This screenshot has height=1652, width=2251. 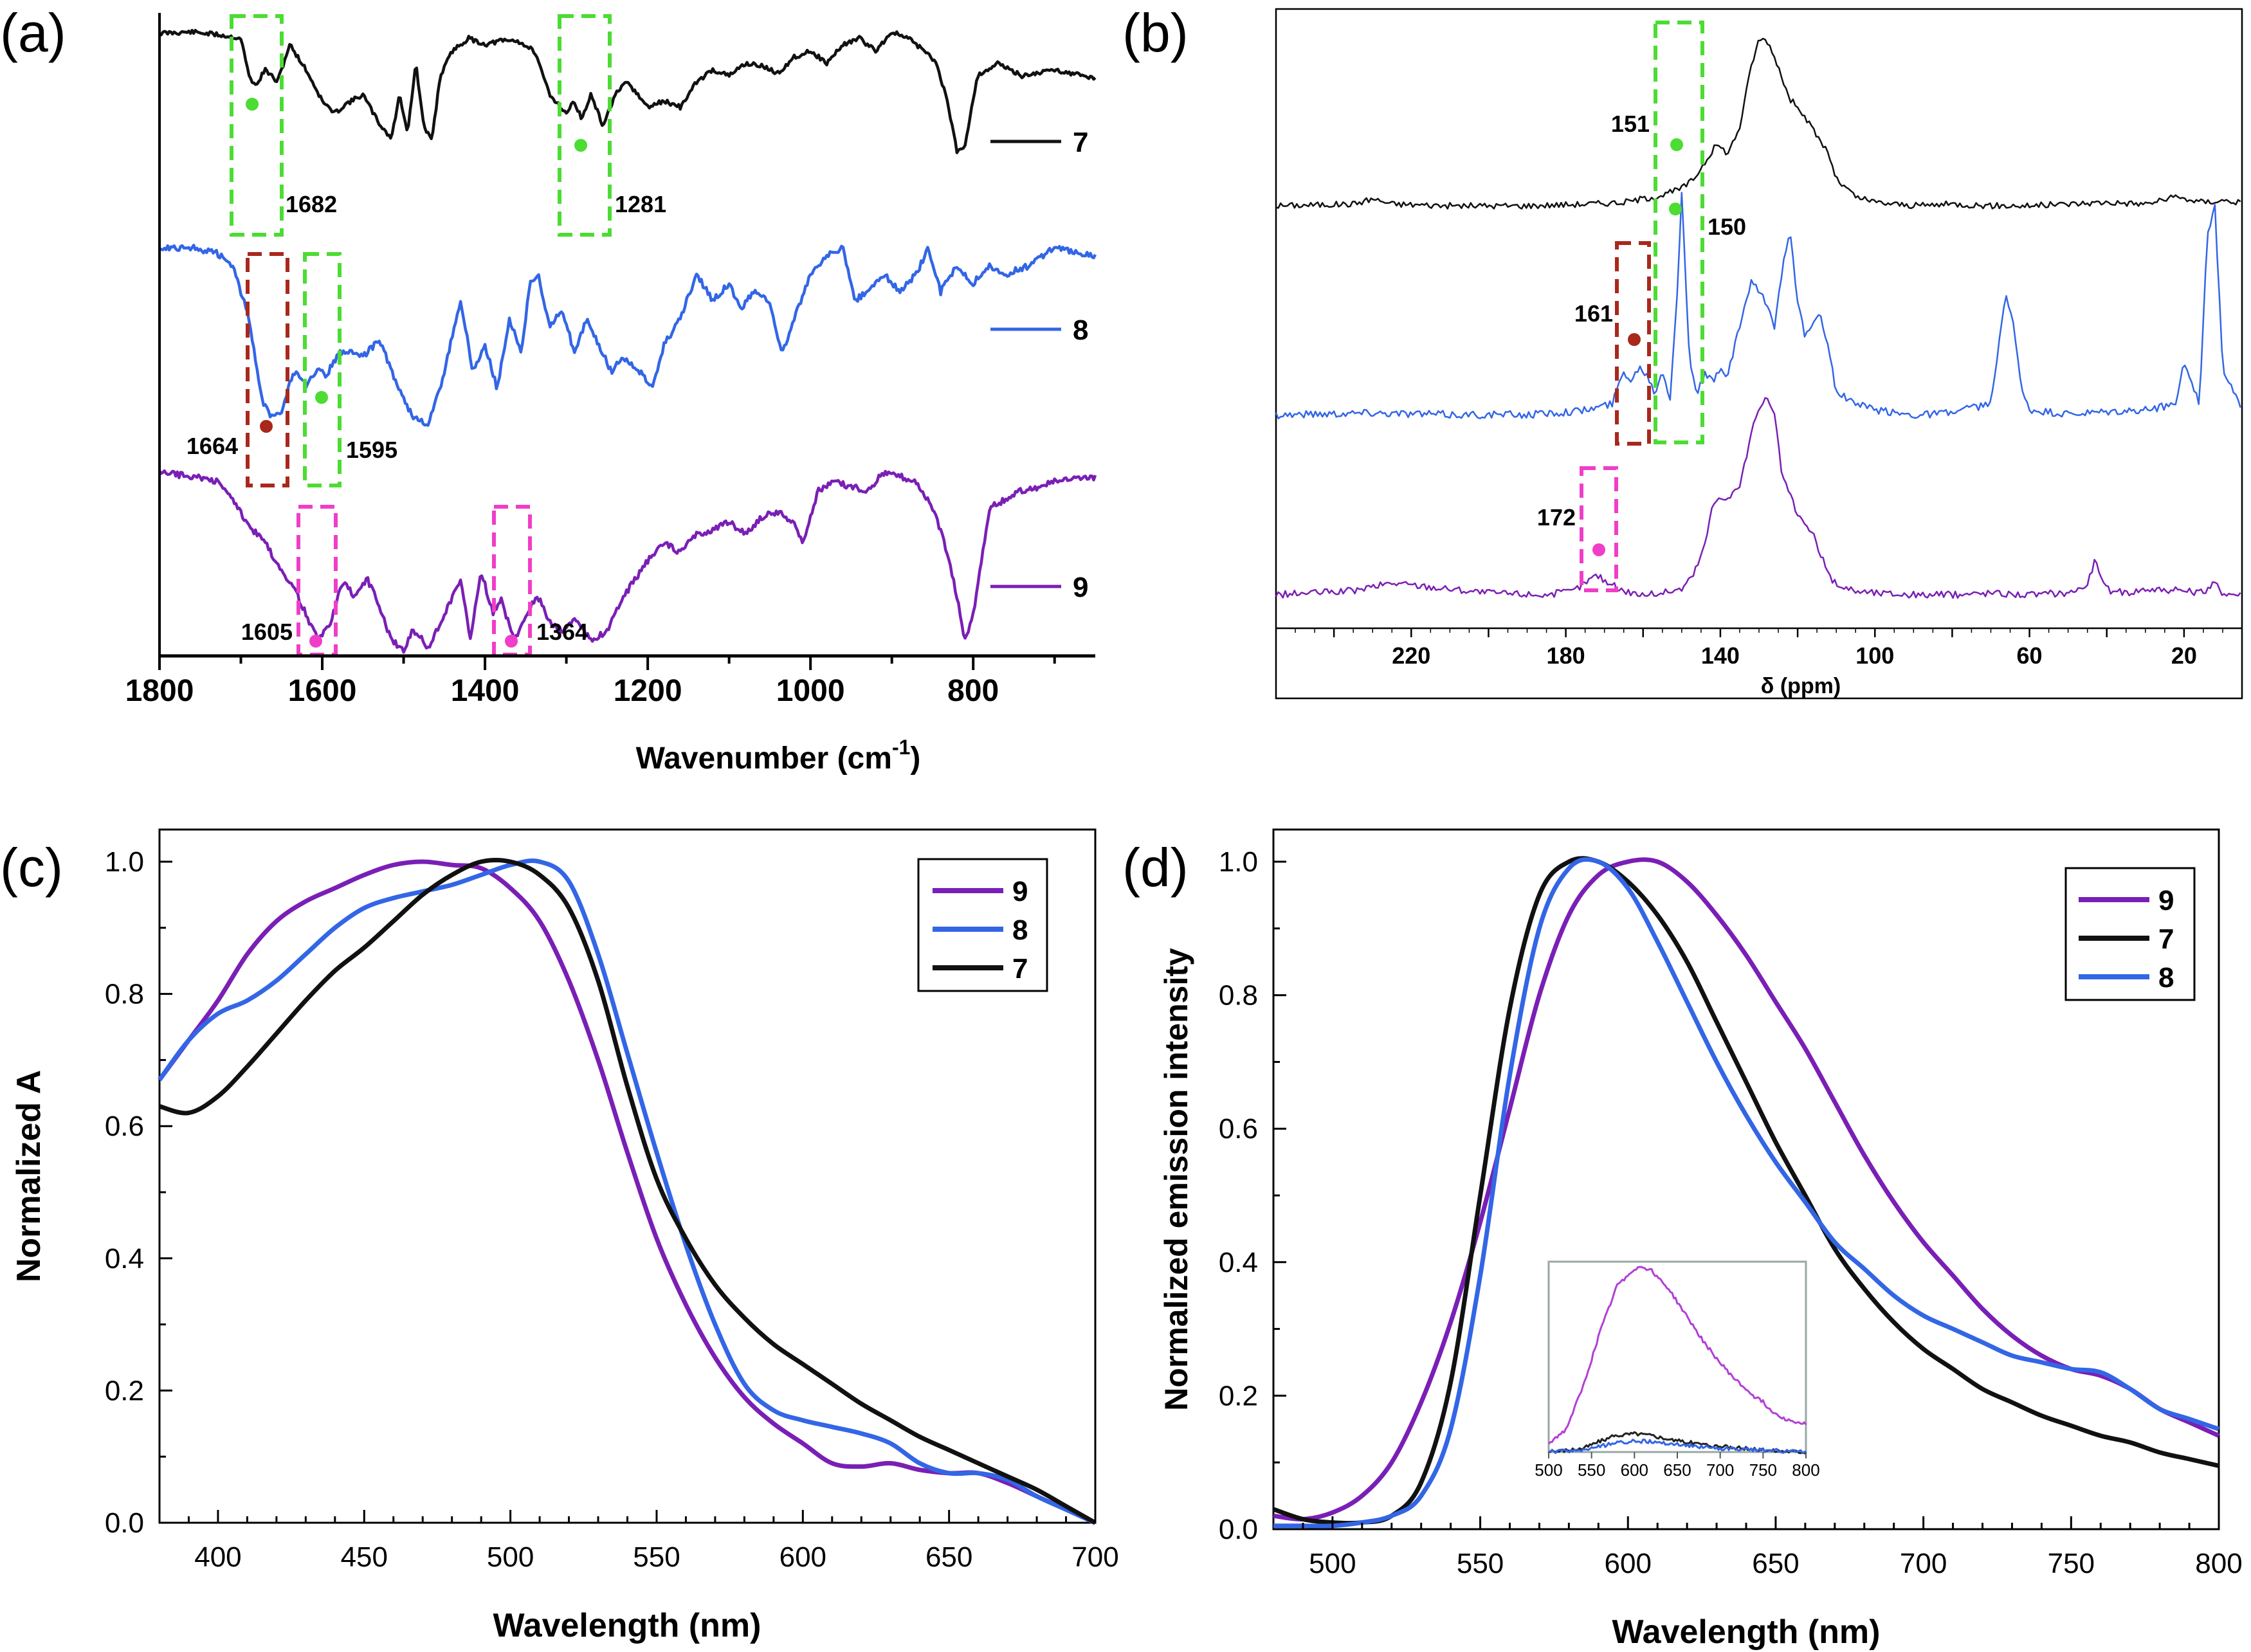 What do you see at coordinates (1759, 648) in the screenshot?
I see `panel-b-axes: 220 180 140 100 60 20` at bounding box center [1759, 648].